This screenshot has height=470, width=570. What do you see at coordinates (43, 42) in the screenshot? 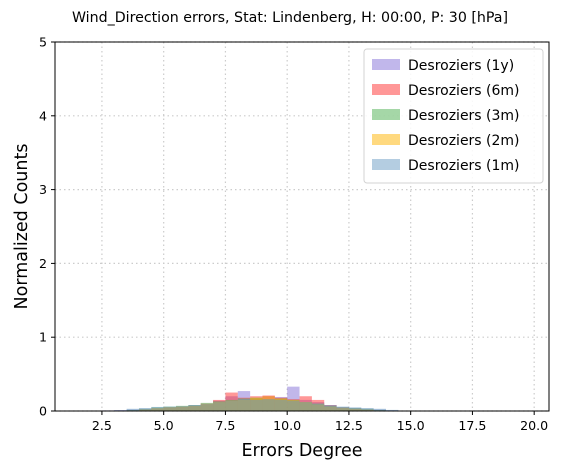
I see `y-tick-label-5: 5` at bounding box center [43, 42].